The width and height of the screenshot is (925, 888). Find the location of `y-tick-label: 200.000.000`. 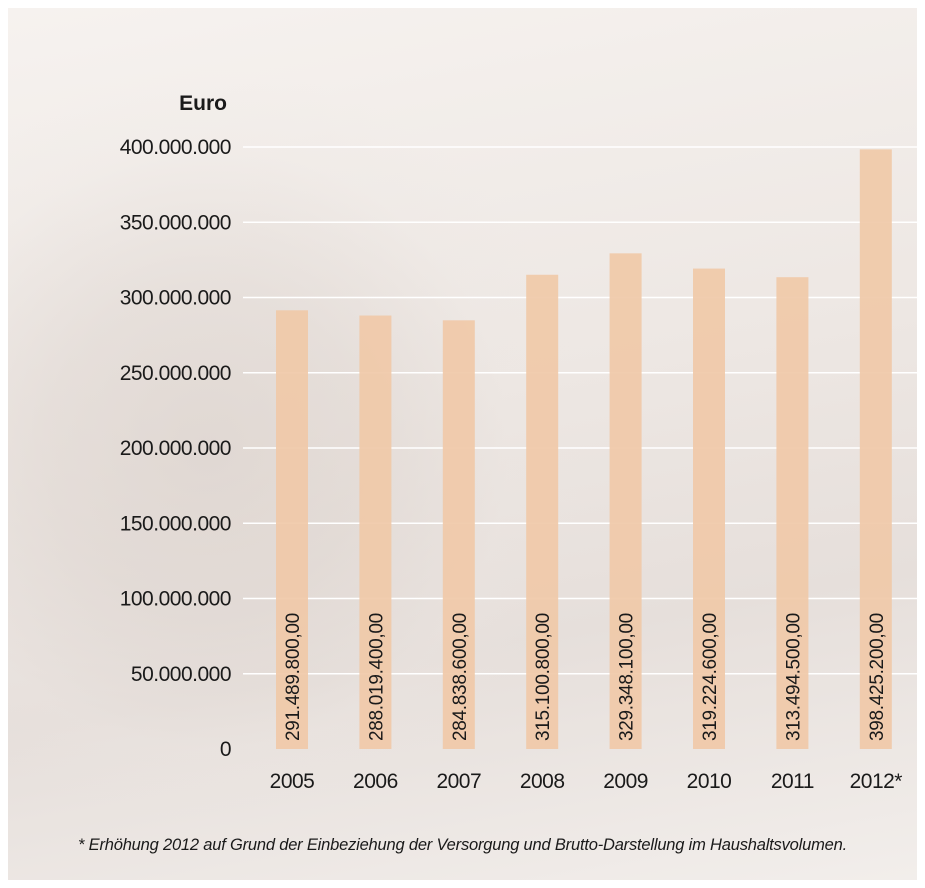

y-tick-label: 200.000.000 is located at coordinates (175, 448).